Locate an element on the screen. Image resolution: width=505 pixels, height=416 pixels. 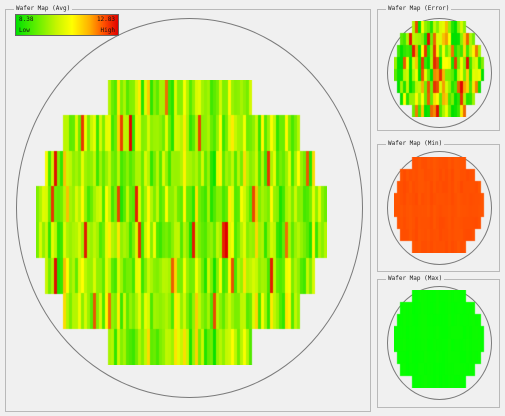
legend-min-value: 8.38 is located at coordinates (26, 19).